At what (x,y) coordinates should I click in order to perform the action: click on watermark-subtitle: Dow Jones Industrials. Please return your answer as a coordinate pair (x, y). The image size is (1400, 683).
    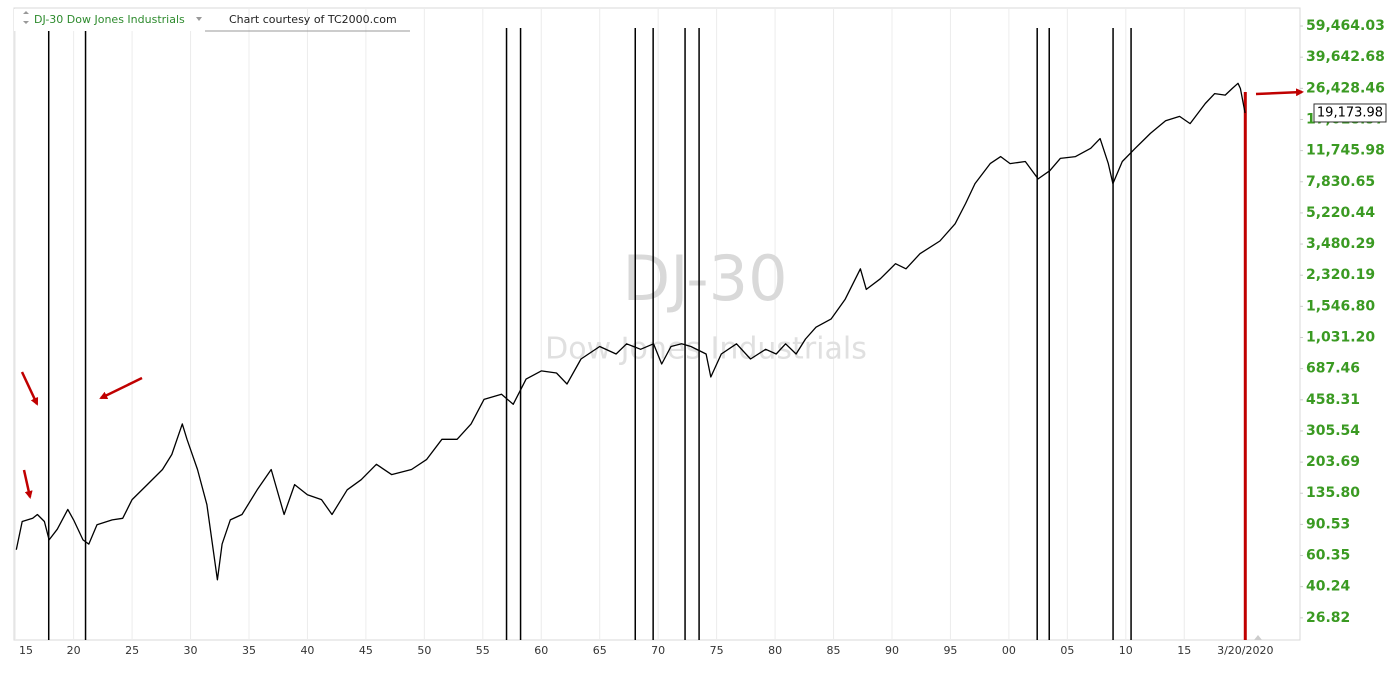
    Looking at the image, I should click on (706, 349).